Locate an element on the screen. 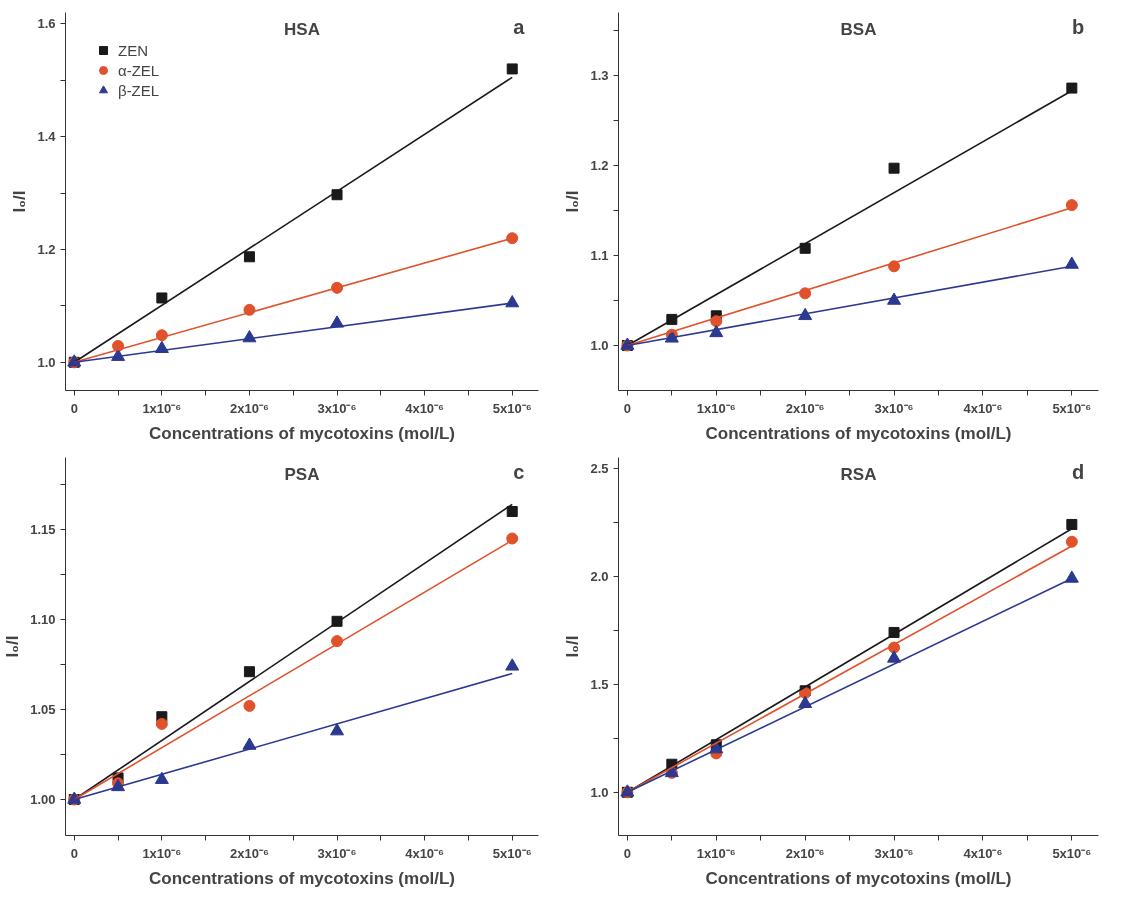 This screenshot has width=1133, height=902. annotation: c is located at coordinates (519, 472).